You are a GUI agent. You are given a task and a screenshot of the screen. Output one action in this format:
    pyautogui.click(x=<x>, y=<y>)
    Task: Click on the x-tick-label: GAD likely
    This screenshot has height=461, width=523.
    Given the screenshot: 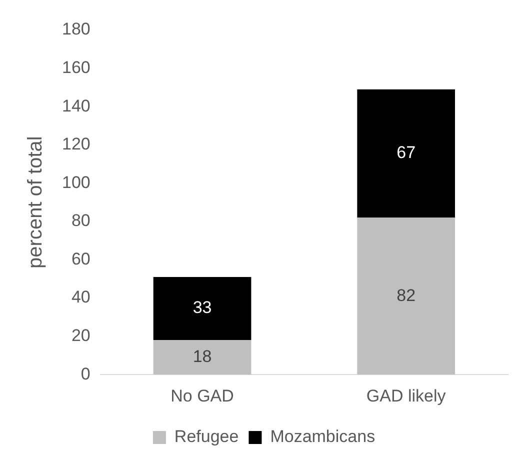 What is the action you would take?
    pyautogui.click(x=406, y=396)
    